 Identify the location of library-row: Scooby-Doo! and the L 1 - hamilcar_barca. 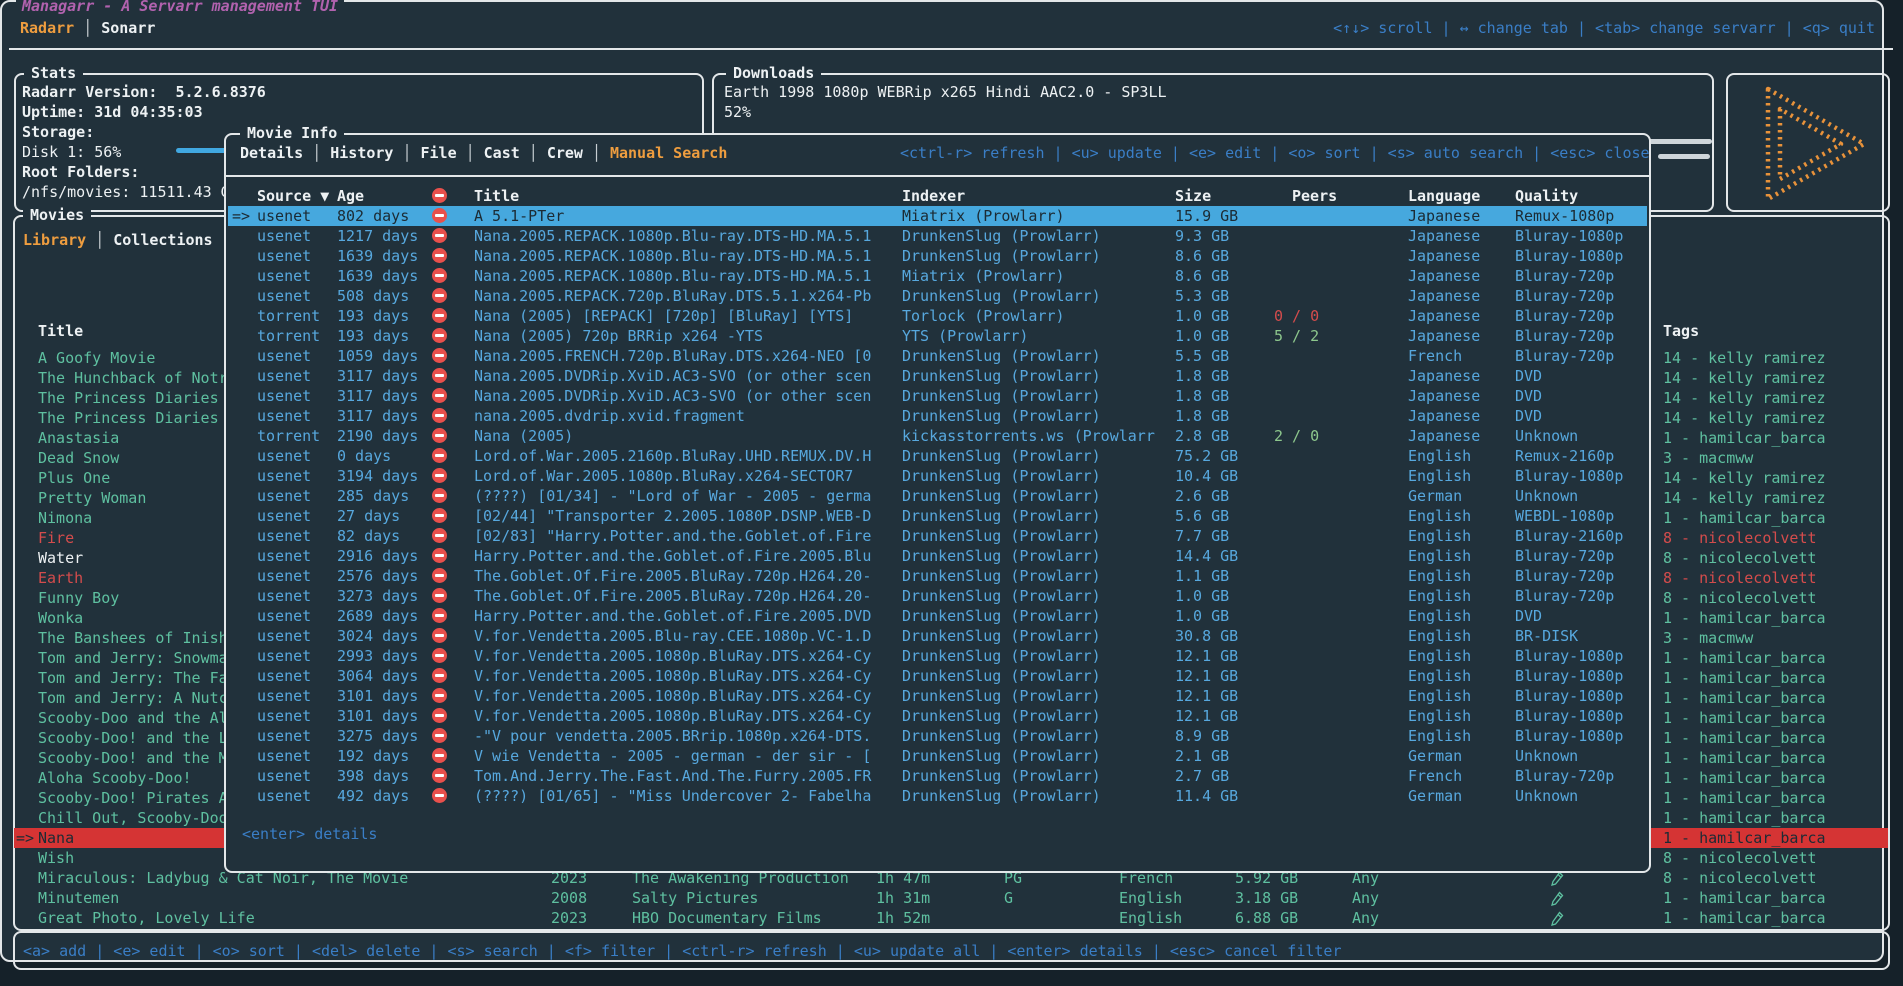
(951, 738).